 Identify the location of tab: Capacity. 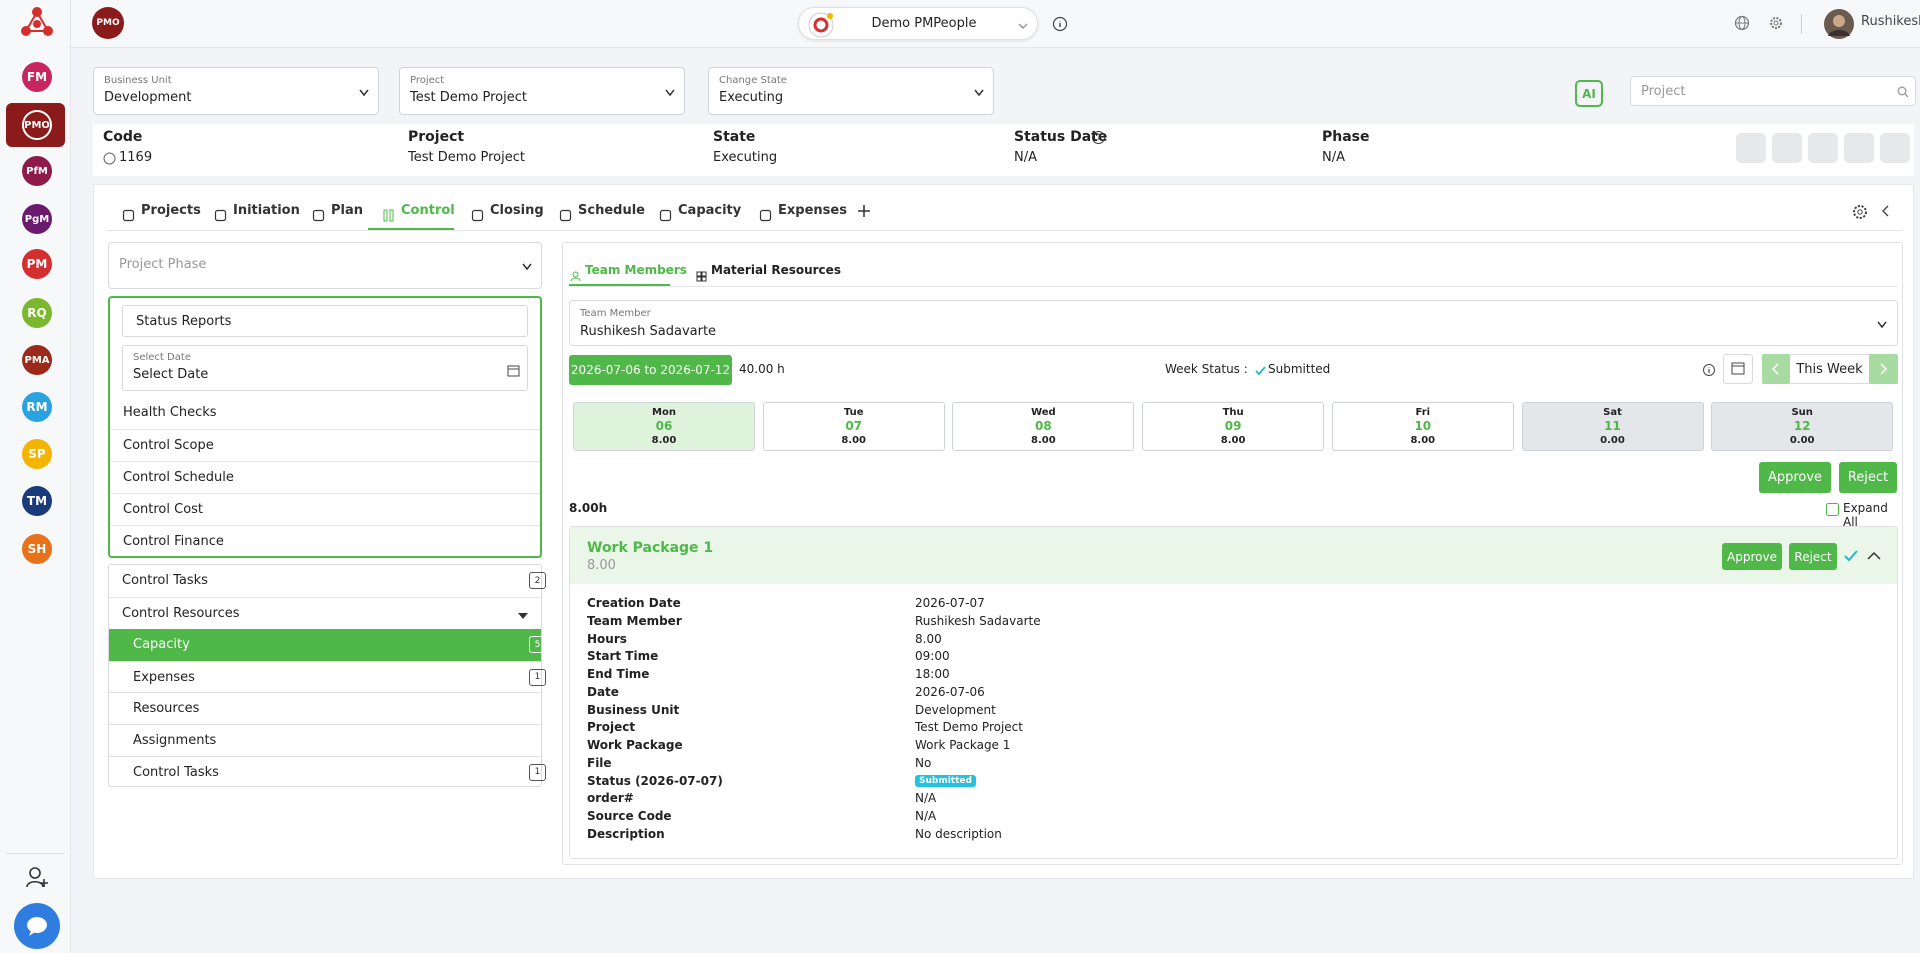
(700, 211).